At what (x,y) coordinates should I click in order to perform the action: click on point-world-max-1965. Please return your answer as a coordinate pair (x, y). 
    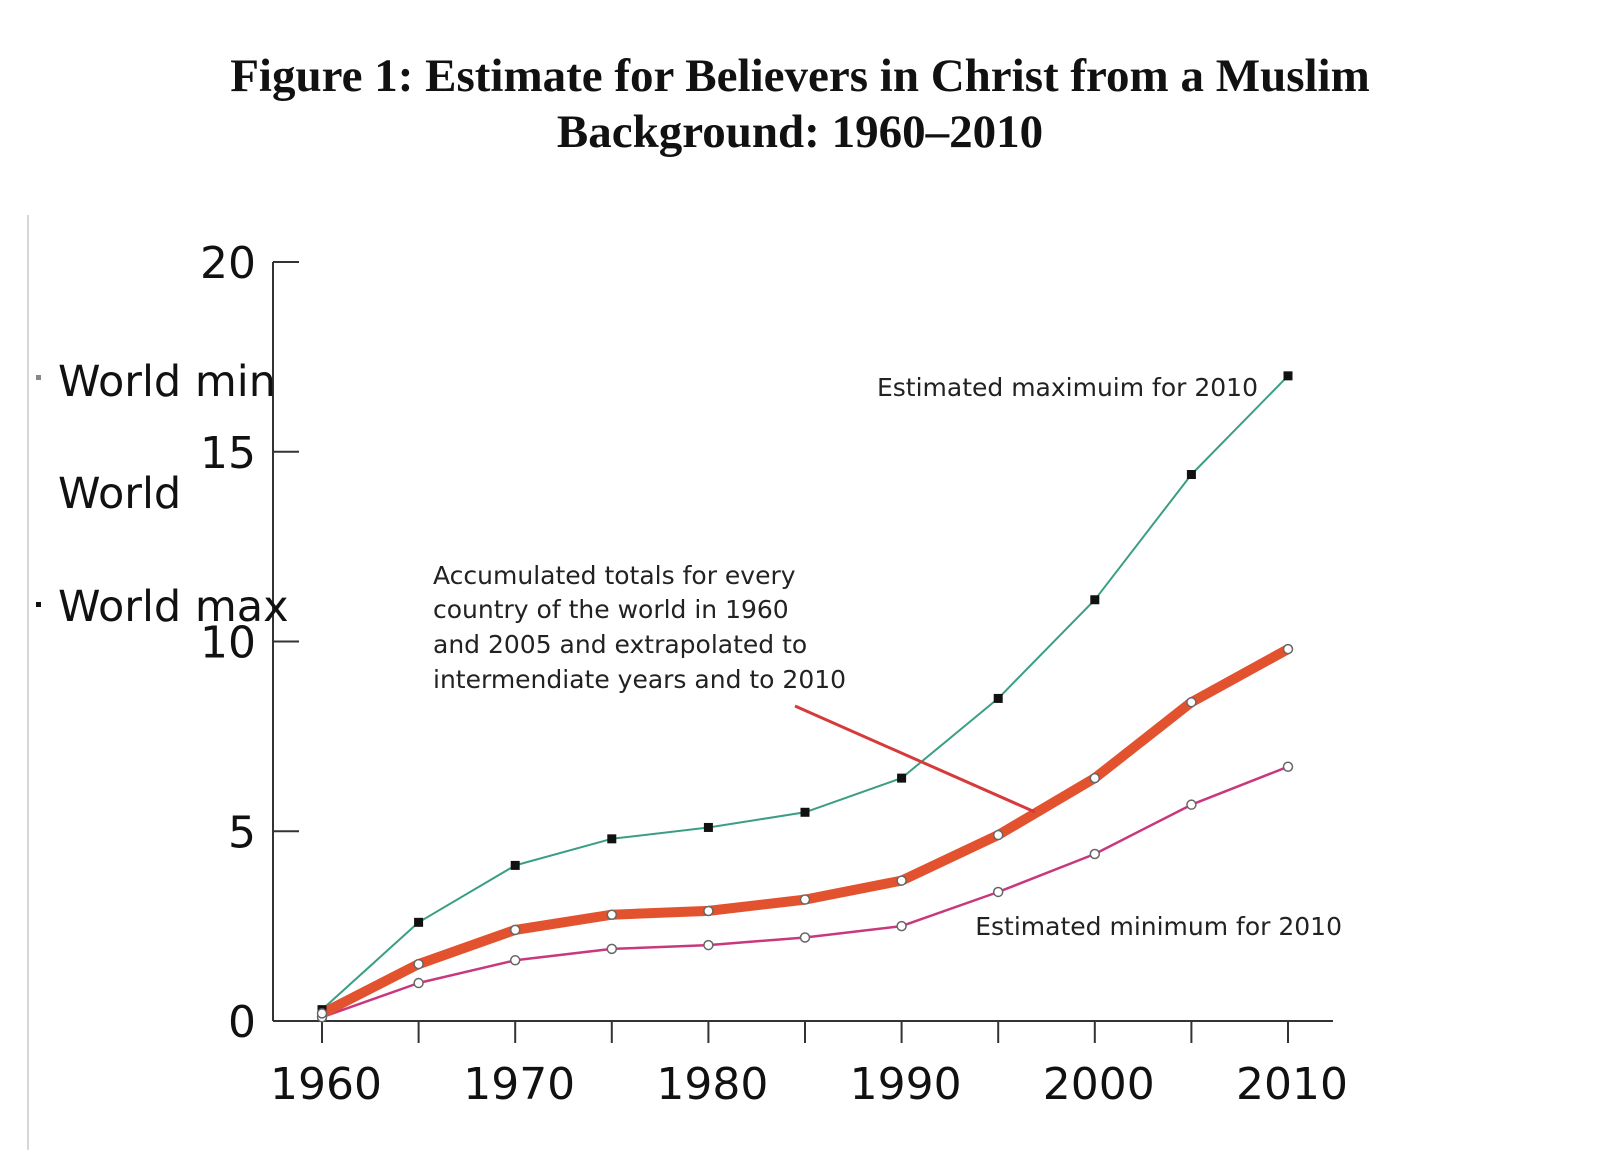
    Looking at the image, I should click on (419, 922).